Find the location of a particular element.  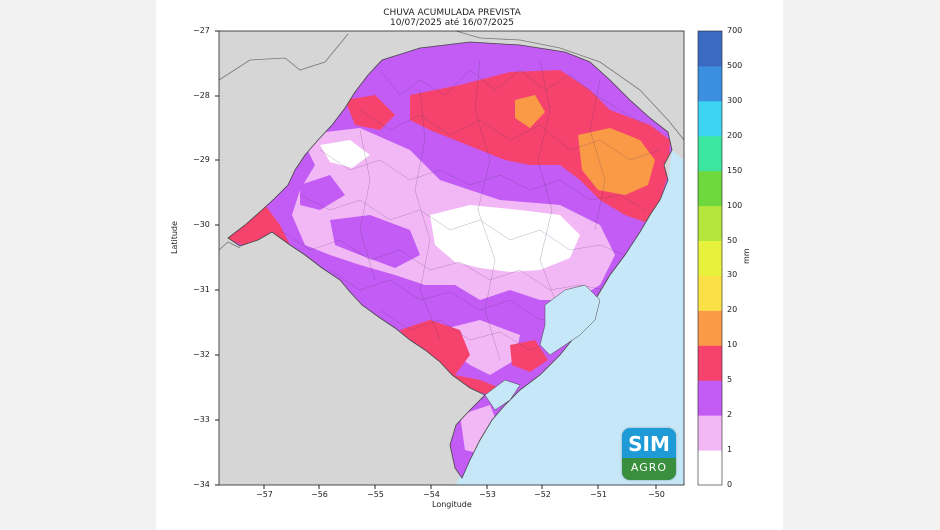

colorbar-tick-label: 20 is located at coordinates (732, 310).